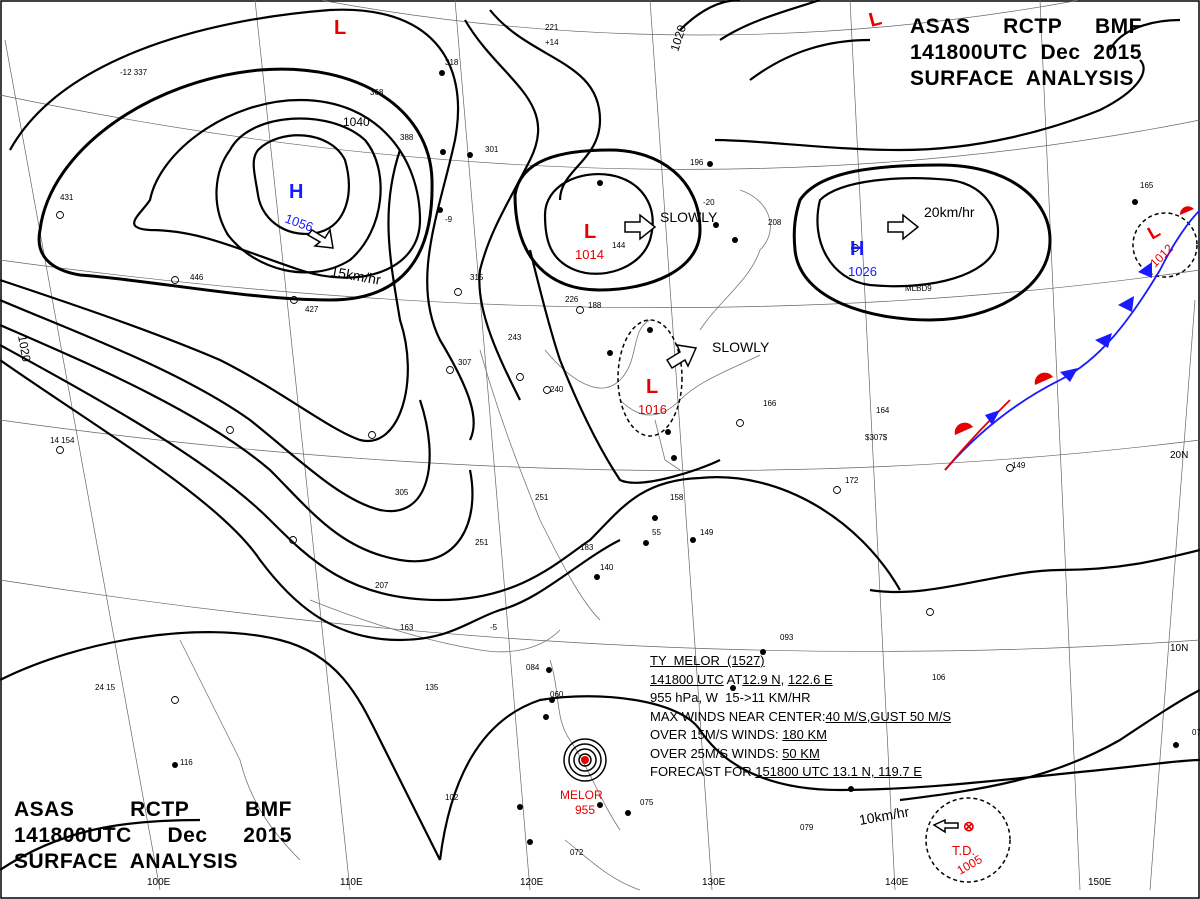 The image size is (1200, 899). Describe the element at coordinates (883, 410) in the screenshot. I see `svg-text: 164` at that location.